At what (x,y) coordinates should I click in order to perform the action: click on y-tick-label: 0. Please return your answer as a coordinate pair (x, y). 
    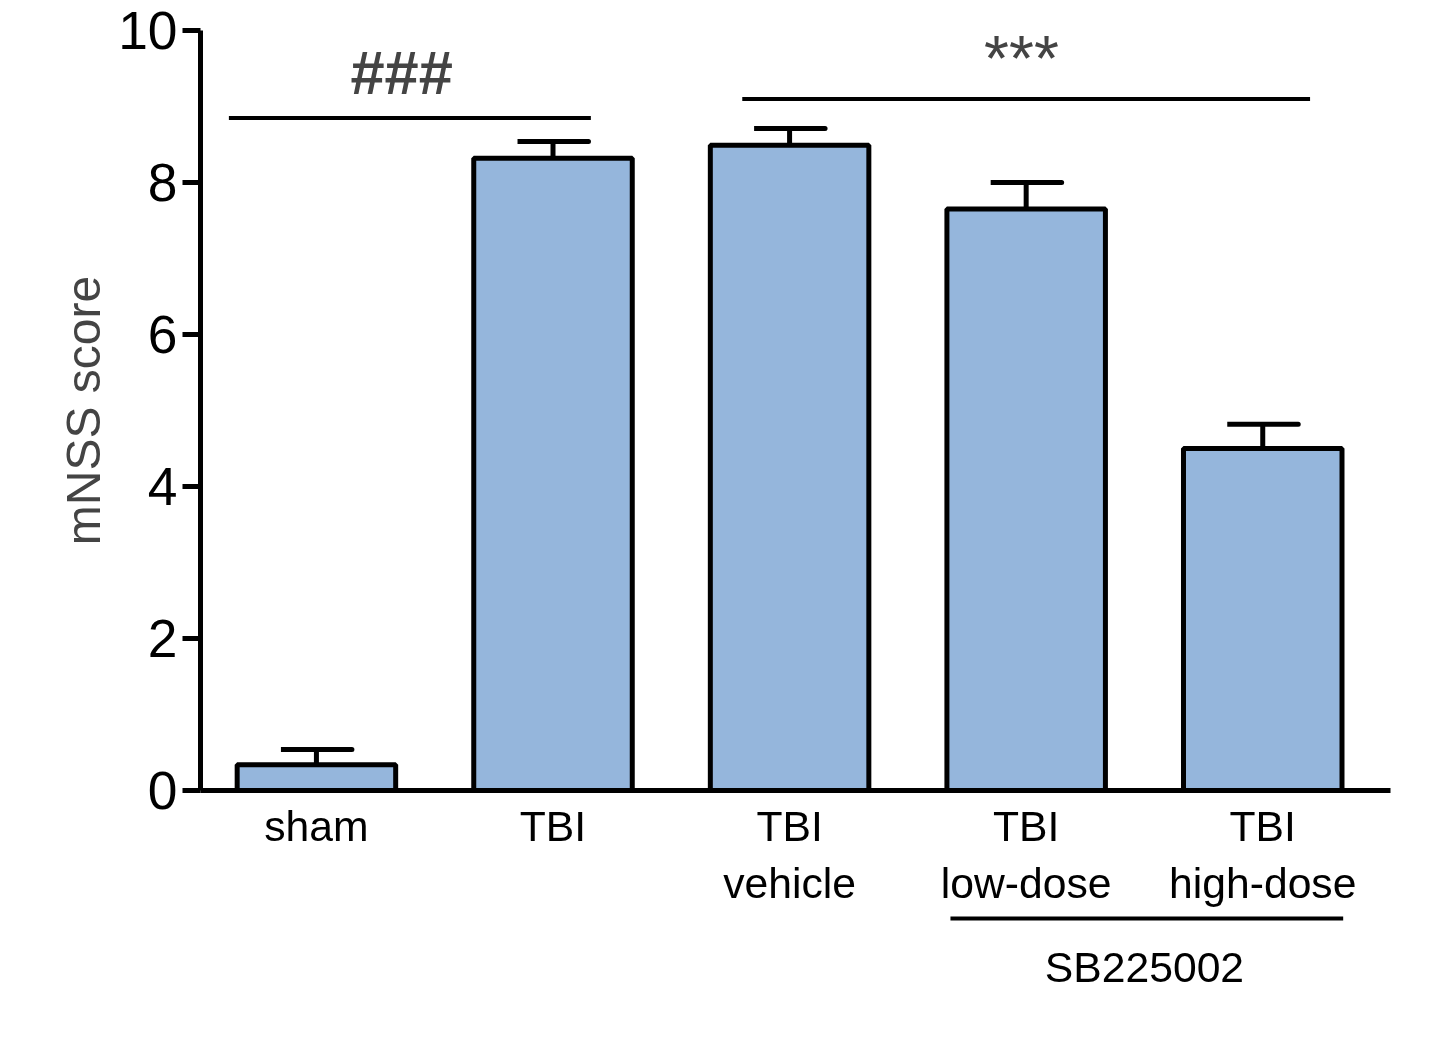
    Looking at the image, I should click on (162, 790).